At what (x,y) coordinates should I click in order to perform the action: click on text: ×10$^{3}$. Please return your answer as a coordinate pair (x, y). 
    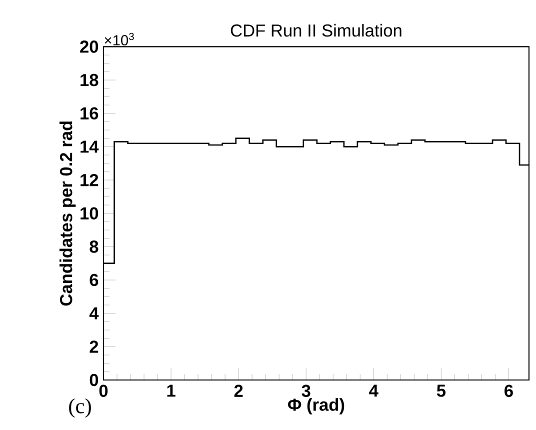
    Looking at the image, I should click on (119, 39).